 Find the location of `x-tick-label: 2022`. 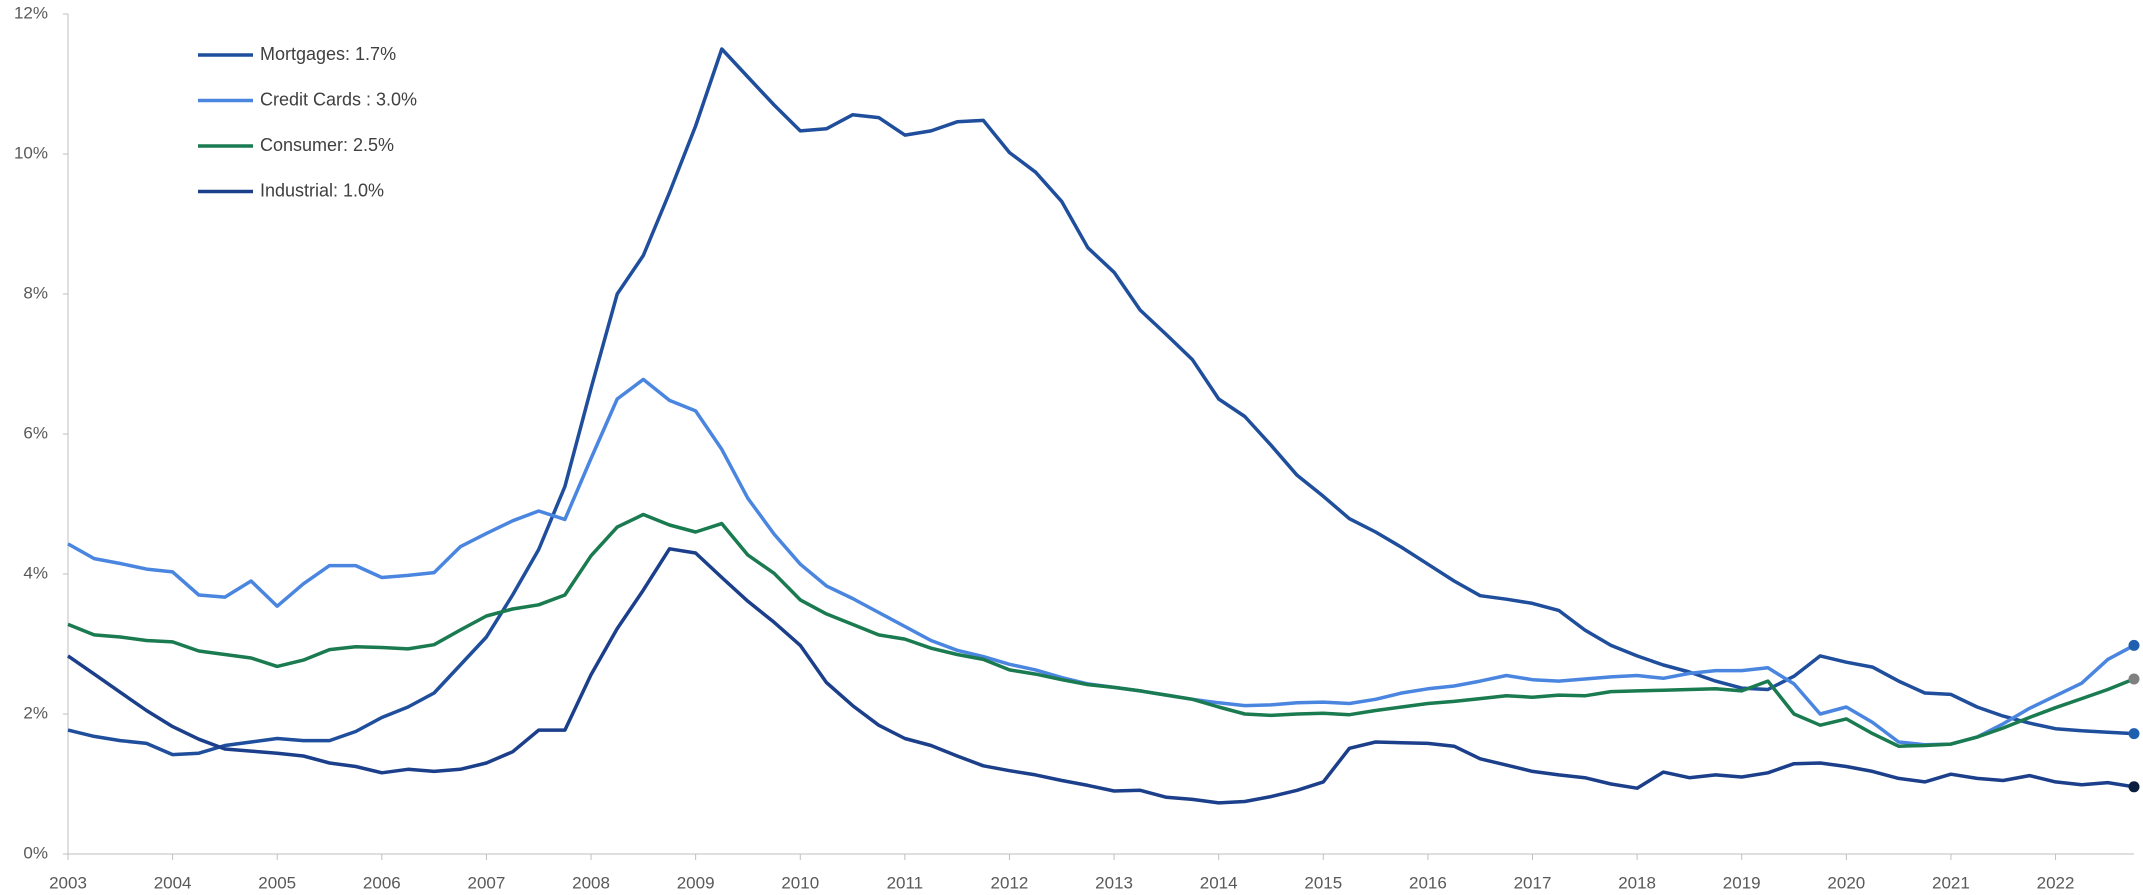

x-tick-label: 2022 is located at coordinates (2056, 882).